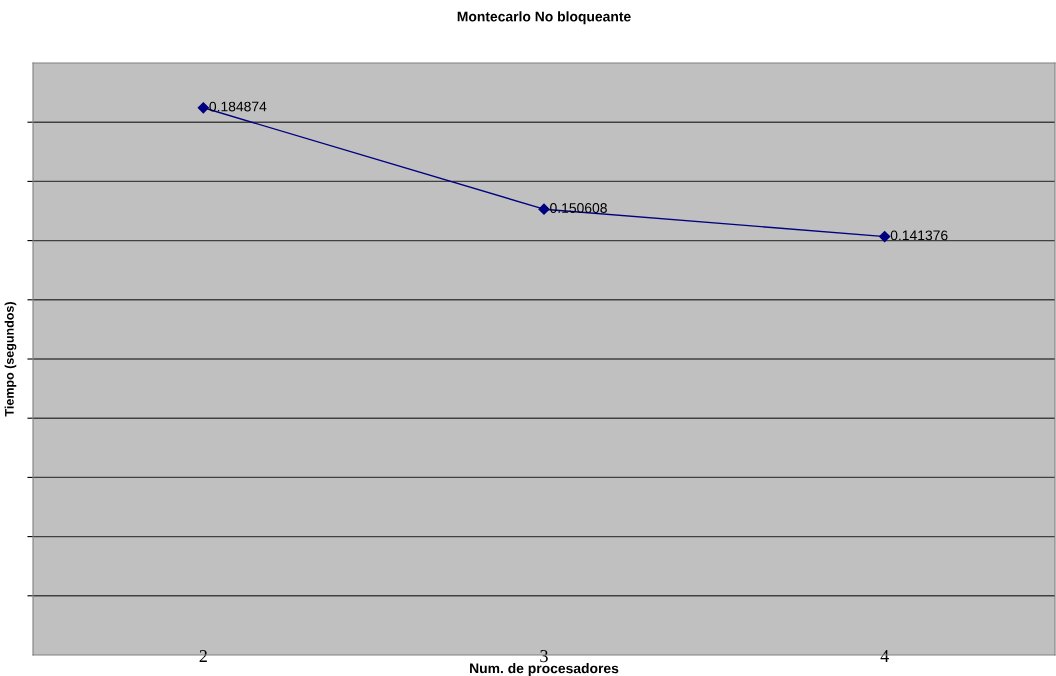 The height and width of the screenshot is (676, 1056). I want to click on x-axis-title: Num. de procesadores, so click(544, 669).